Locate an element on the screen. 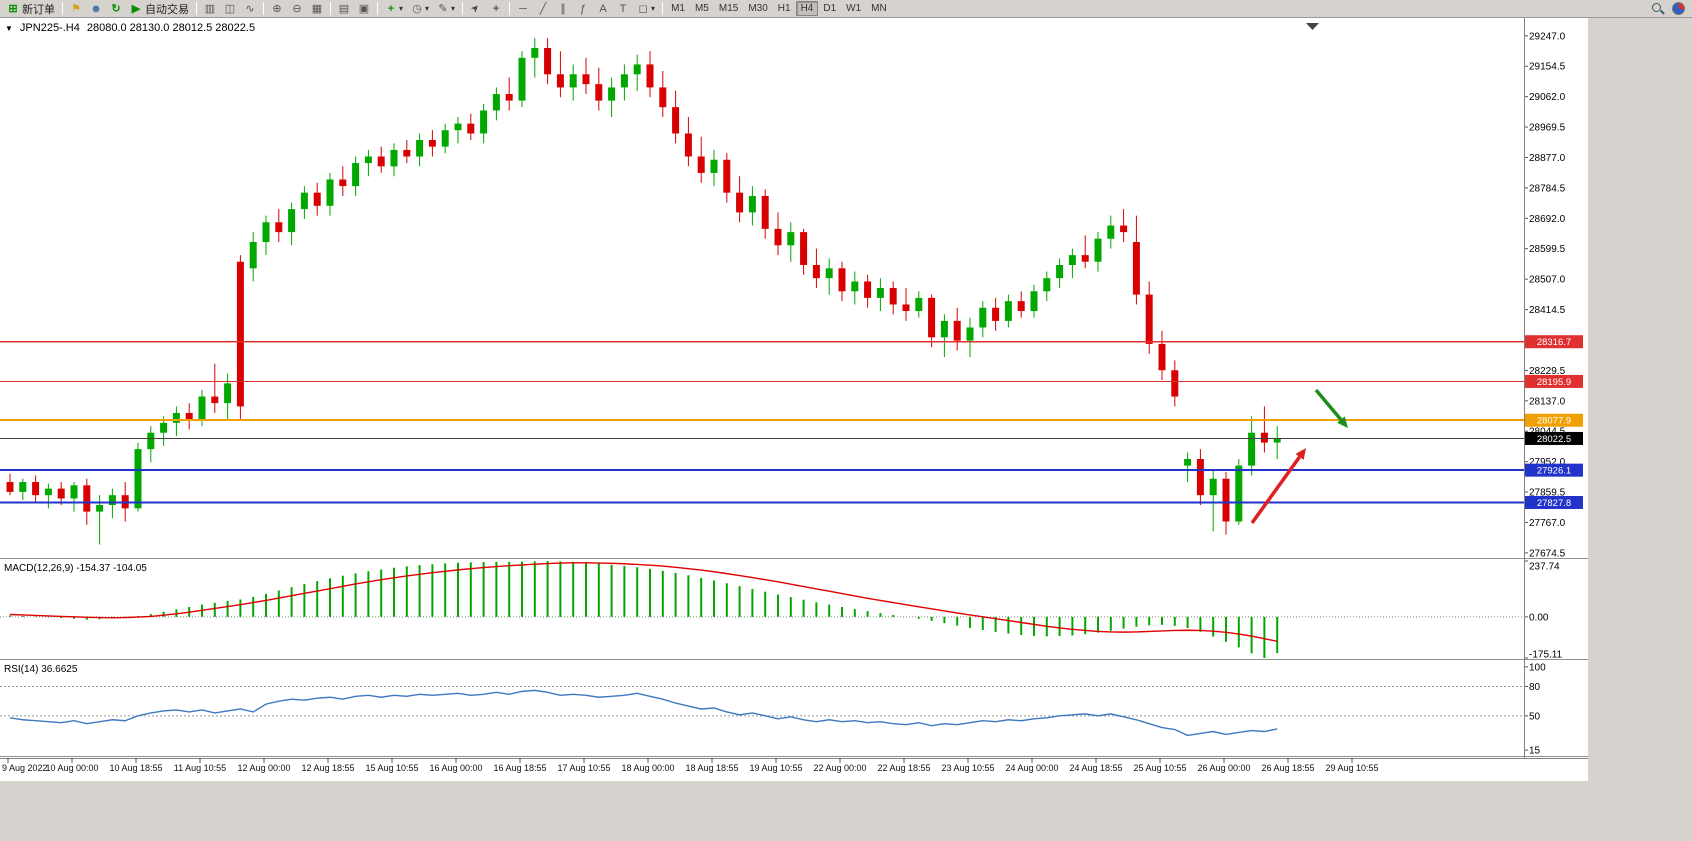 The height and width of the screenshot is (841, 1692). chart-shift-marker is located at coordinates (1312, 26).